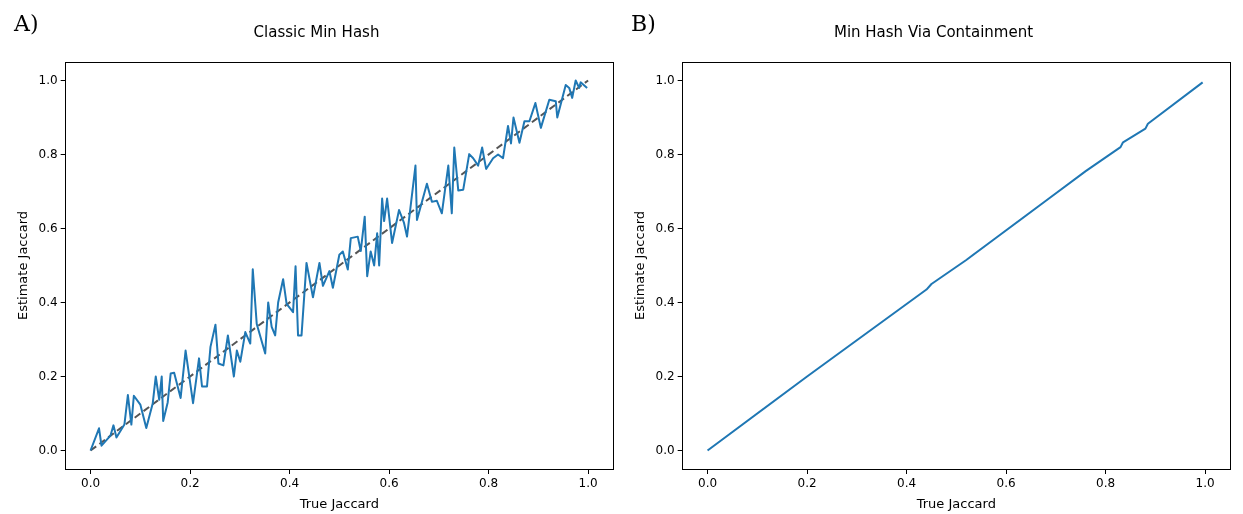 This screenshot has width=1243, height=514. Describe the element at coordinates (26, 23) in the screenshot. I see `text: A)` at that location.